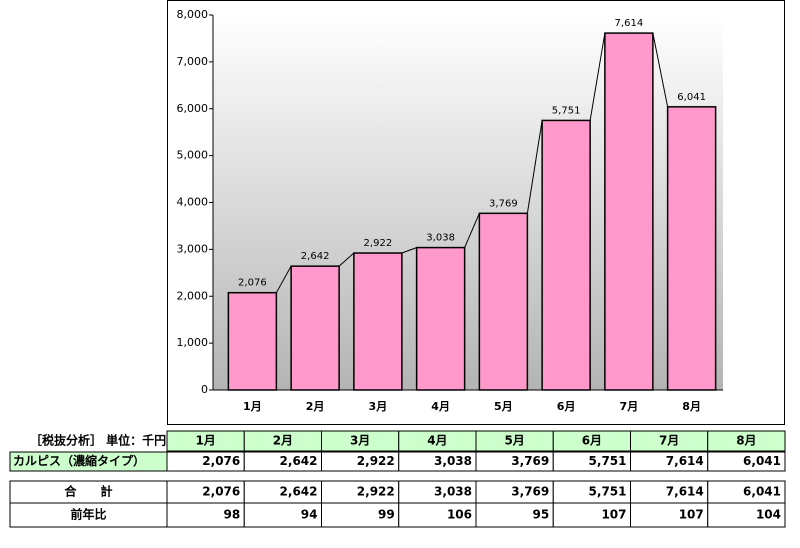  What do you see at coordinates (459, 515) in the screenshot?
I see `table-cell-value: 106` at bounding box center [459, 515].